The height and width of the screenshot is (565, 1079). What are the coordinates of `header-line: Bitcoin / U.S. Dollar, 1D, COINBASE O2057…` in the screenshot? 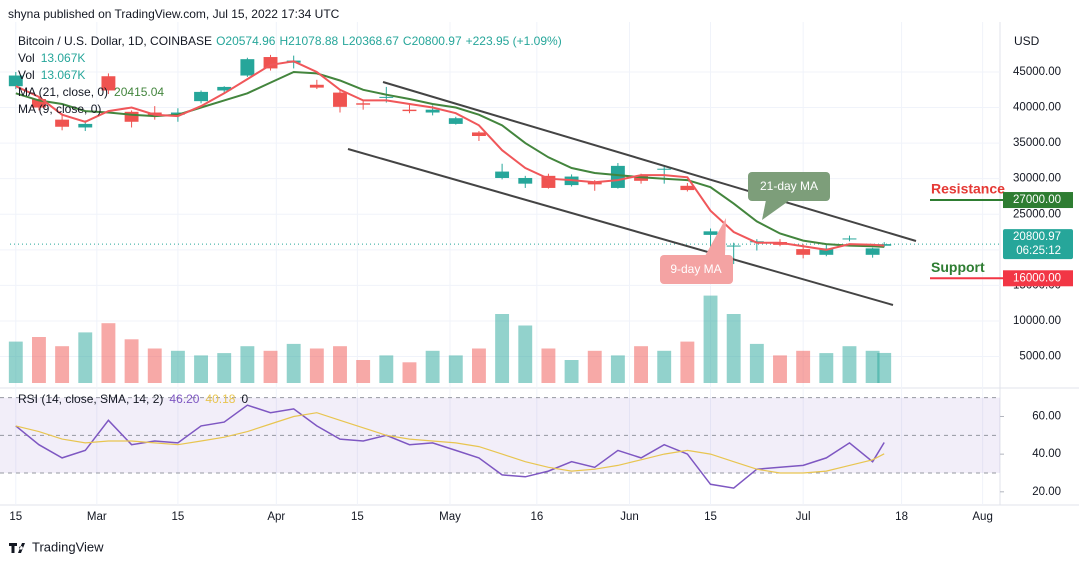 It's located at (290, 41).